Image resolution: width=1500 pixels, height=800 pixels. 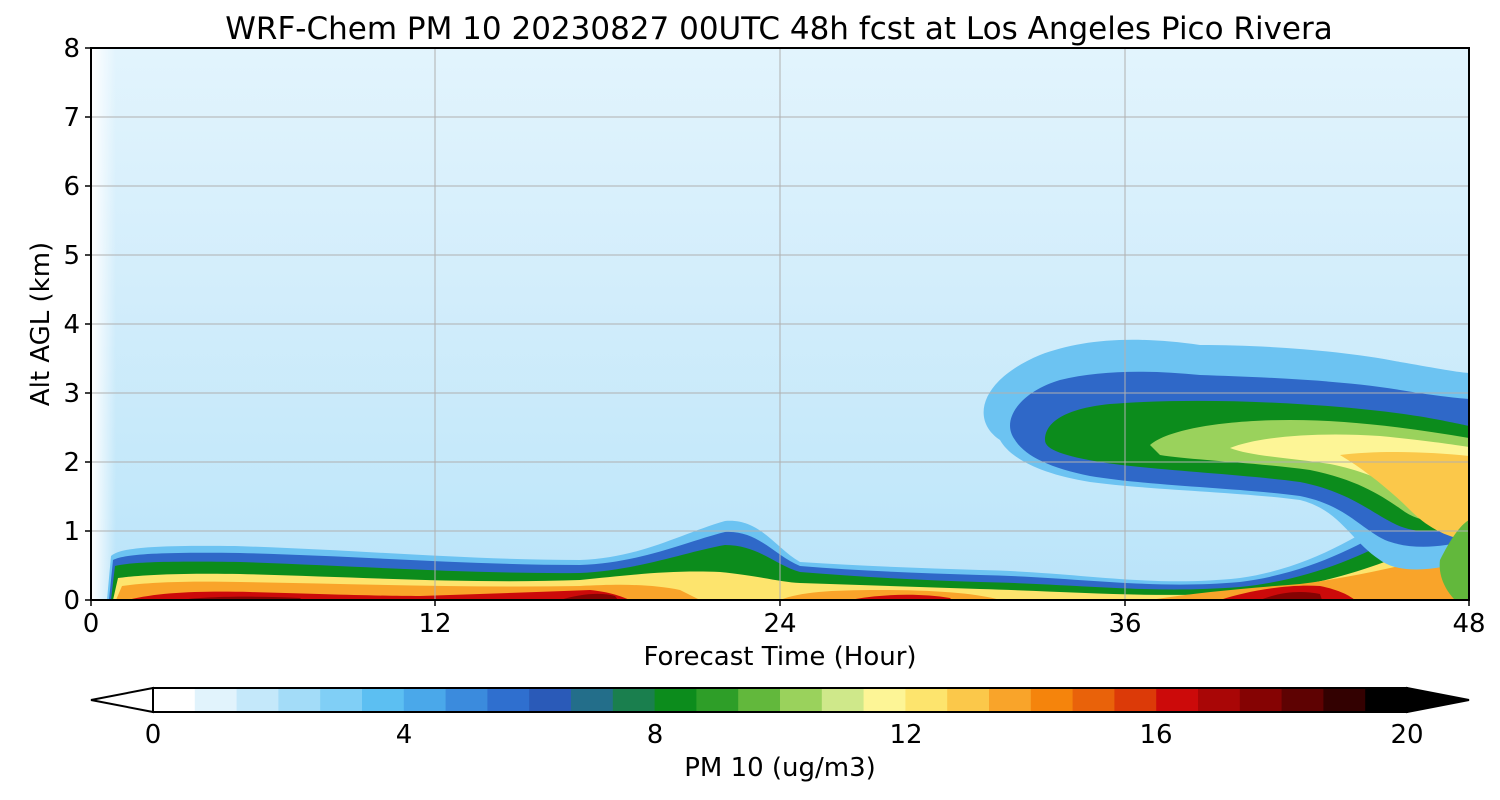 I want to click on colorbar: 0 4 8 12 16 20 PM 10 (ug/m3), so click(x=780, y=734).